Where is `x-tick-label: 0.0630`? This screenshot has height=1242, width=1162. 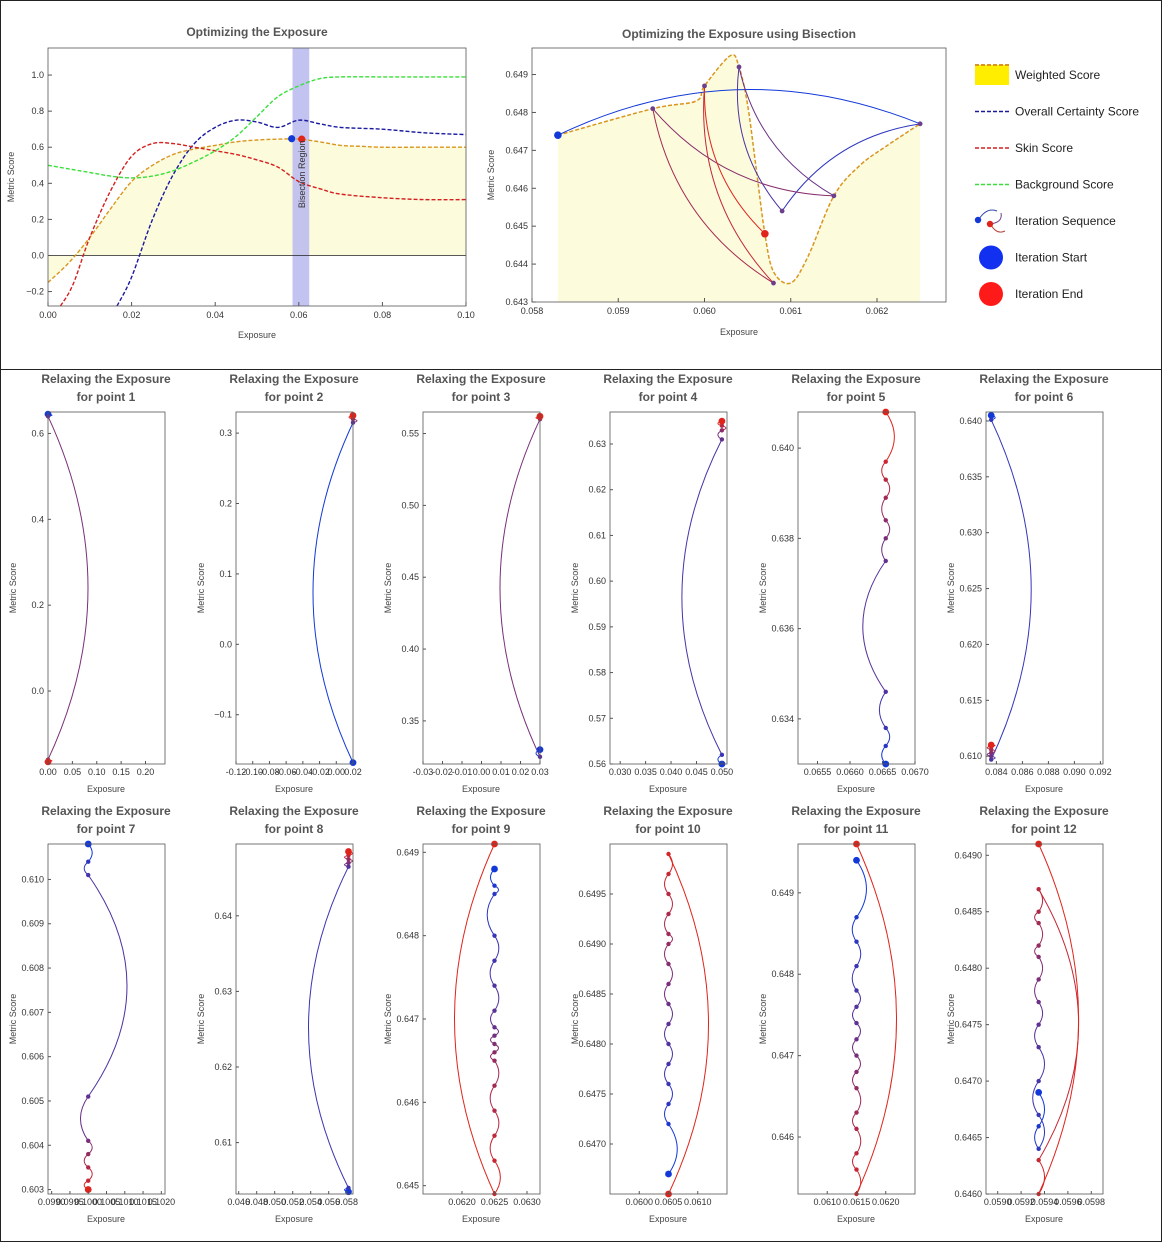 x-tick-label: 0.0630 is located at coordinates (527, 1202).